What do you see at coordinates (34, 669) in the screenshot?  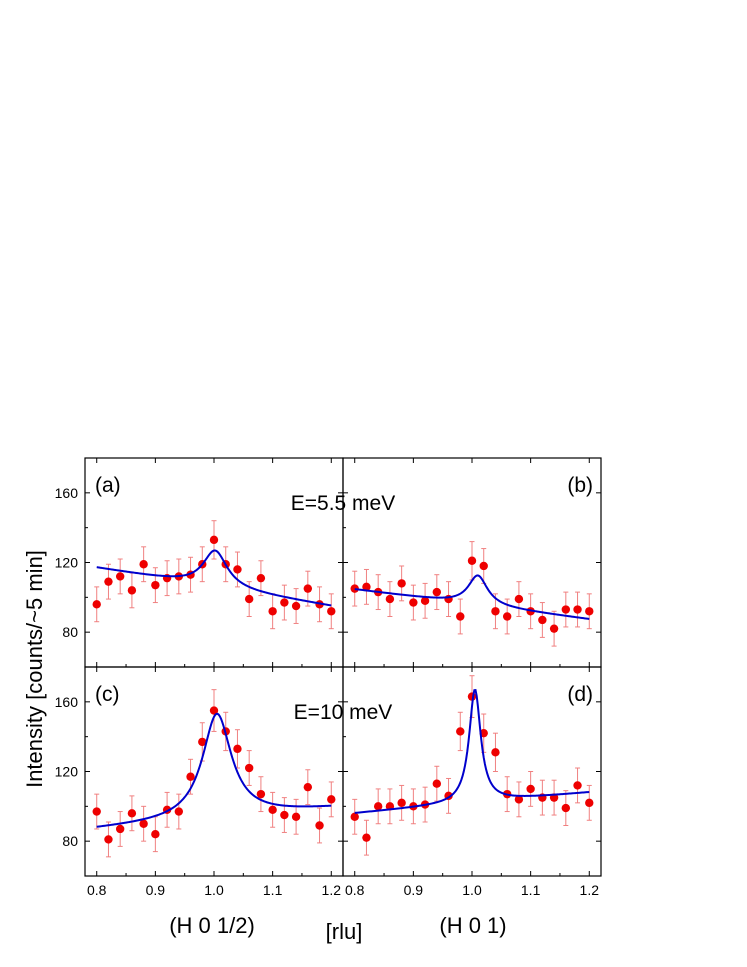 I see `y-axis-label: Intensity [counts/~5 min]` at bounding box center [34, 669].